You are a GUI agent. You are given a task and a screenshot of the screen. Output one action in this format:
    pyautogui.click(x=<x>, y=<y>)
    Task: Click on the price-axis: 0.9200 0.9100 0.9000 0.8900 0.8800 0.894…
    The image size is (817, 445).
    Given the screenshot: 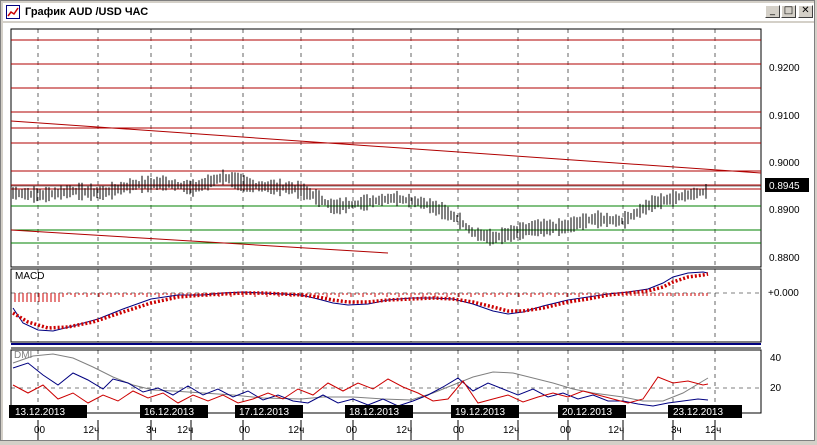 What is the action you would take?
    pyautogui.click(x=787, y=163)
    